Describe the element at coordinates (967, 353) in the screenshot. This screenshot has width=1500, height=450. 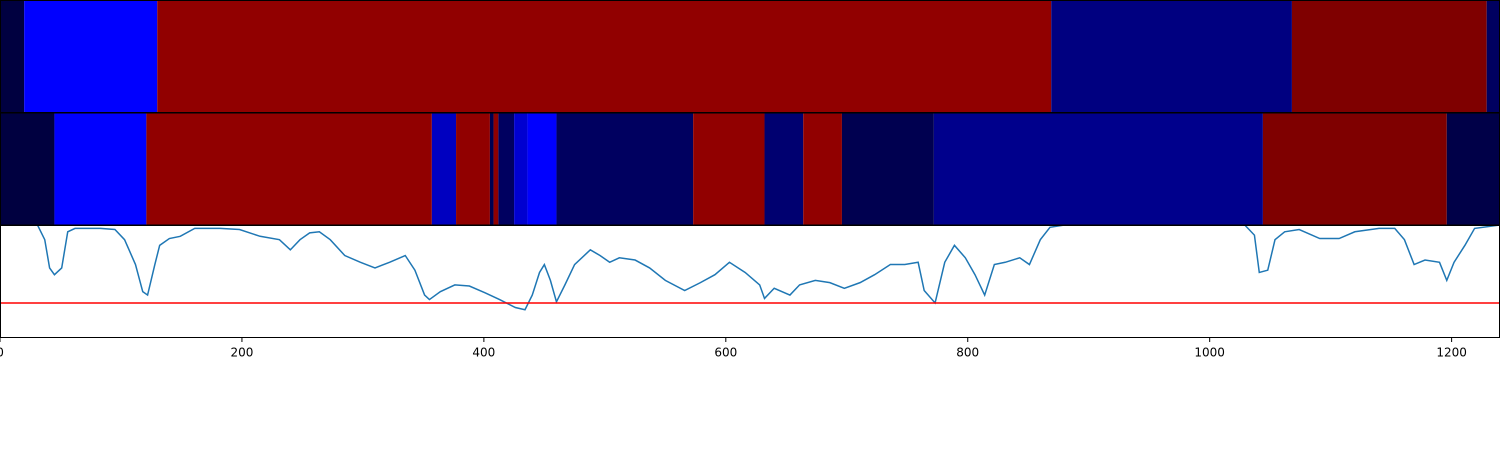
I see `x-tick-label: 800` at that location.